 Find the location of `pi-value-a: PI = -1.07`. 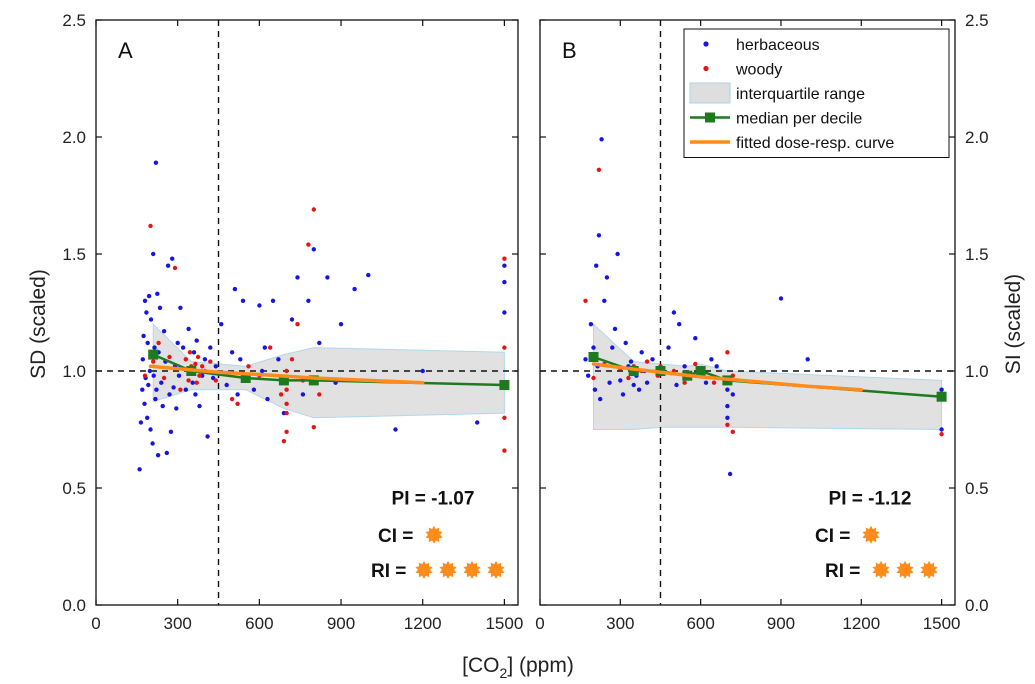

pi-value-a: PI = -1.07 is located at coordinates (433, 498).